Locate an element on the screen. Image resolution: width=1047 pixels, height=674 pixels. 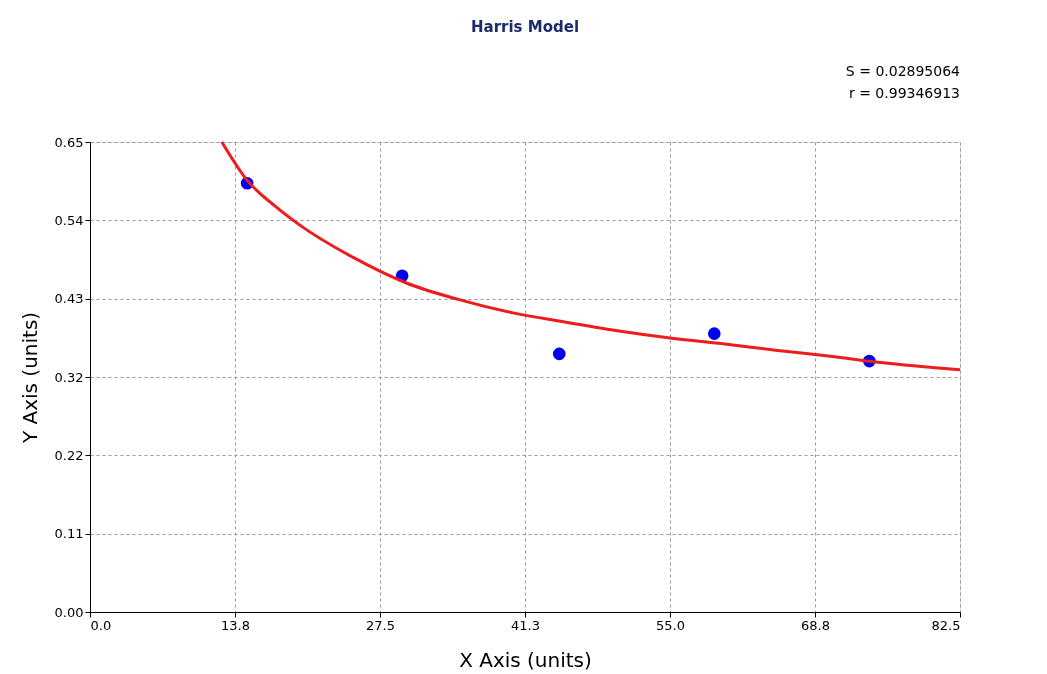
y-tick-label: 0.22 is located at coordinates (69, 455).